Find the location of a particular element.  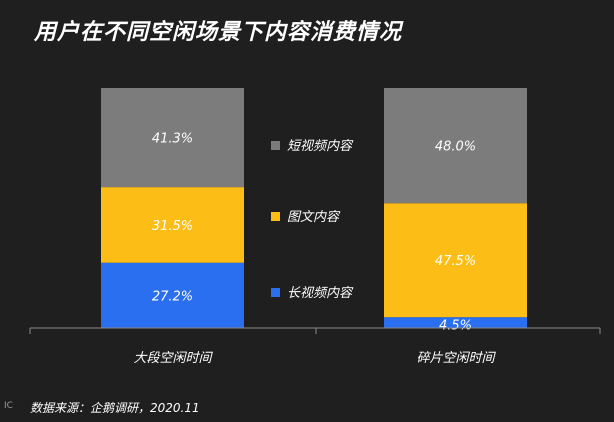

data-label: 48.0% is located at coordinates (455, 147).